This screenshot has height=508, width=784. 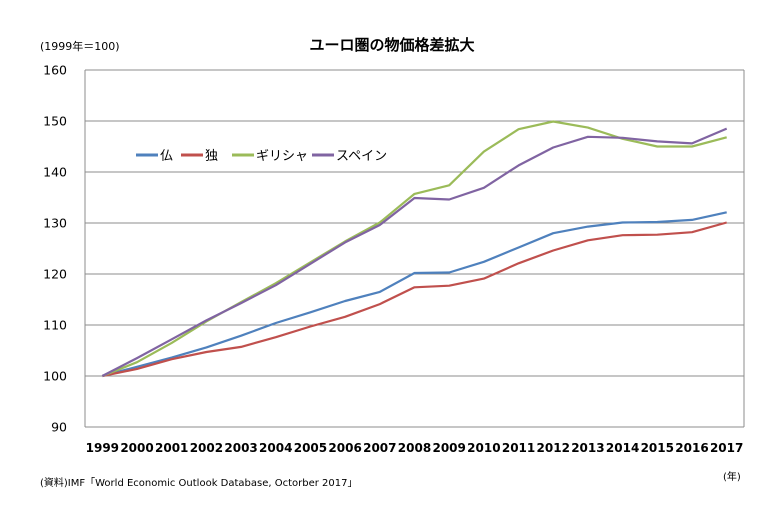 What do you see at coordinates (171, 448) in the screenshot?
I see `x-tick-label: 2001` at bounding box center [171, 448].